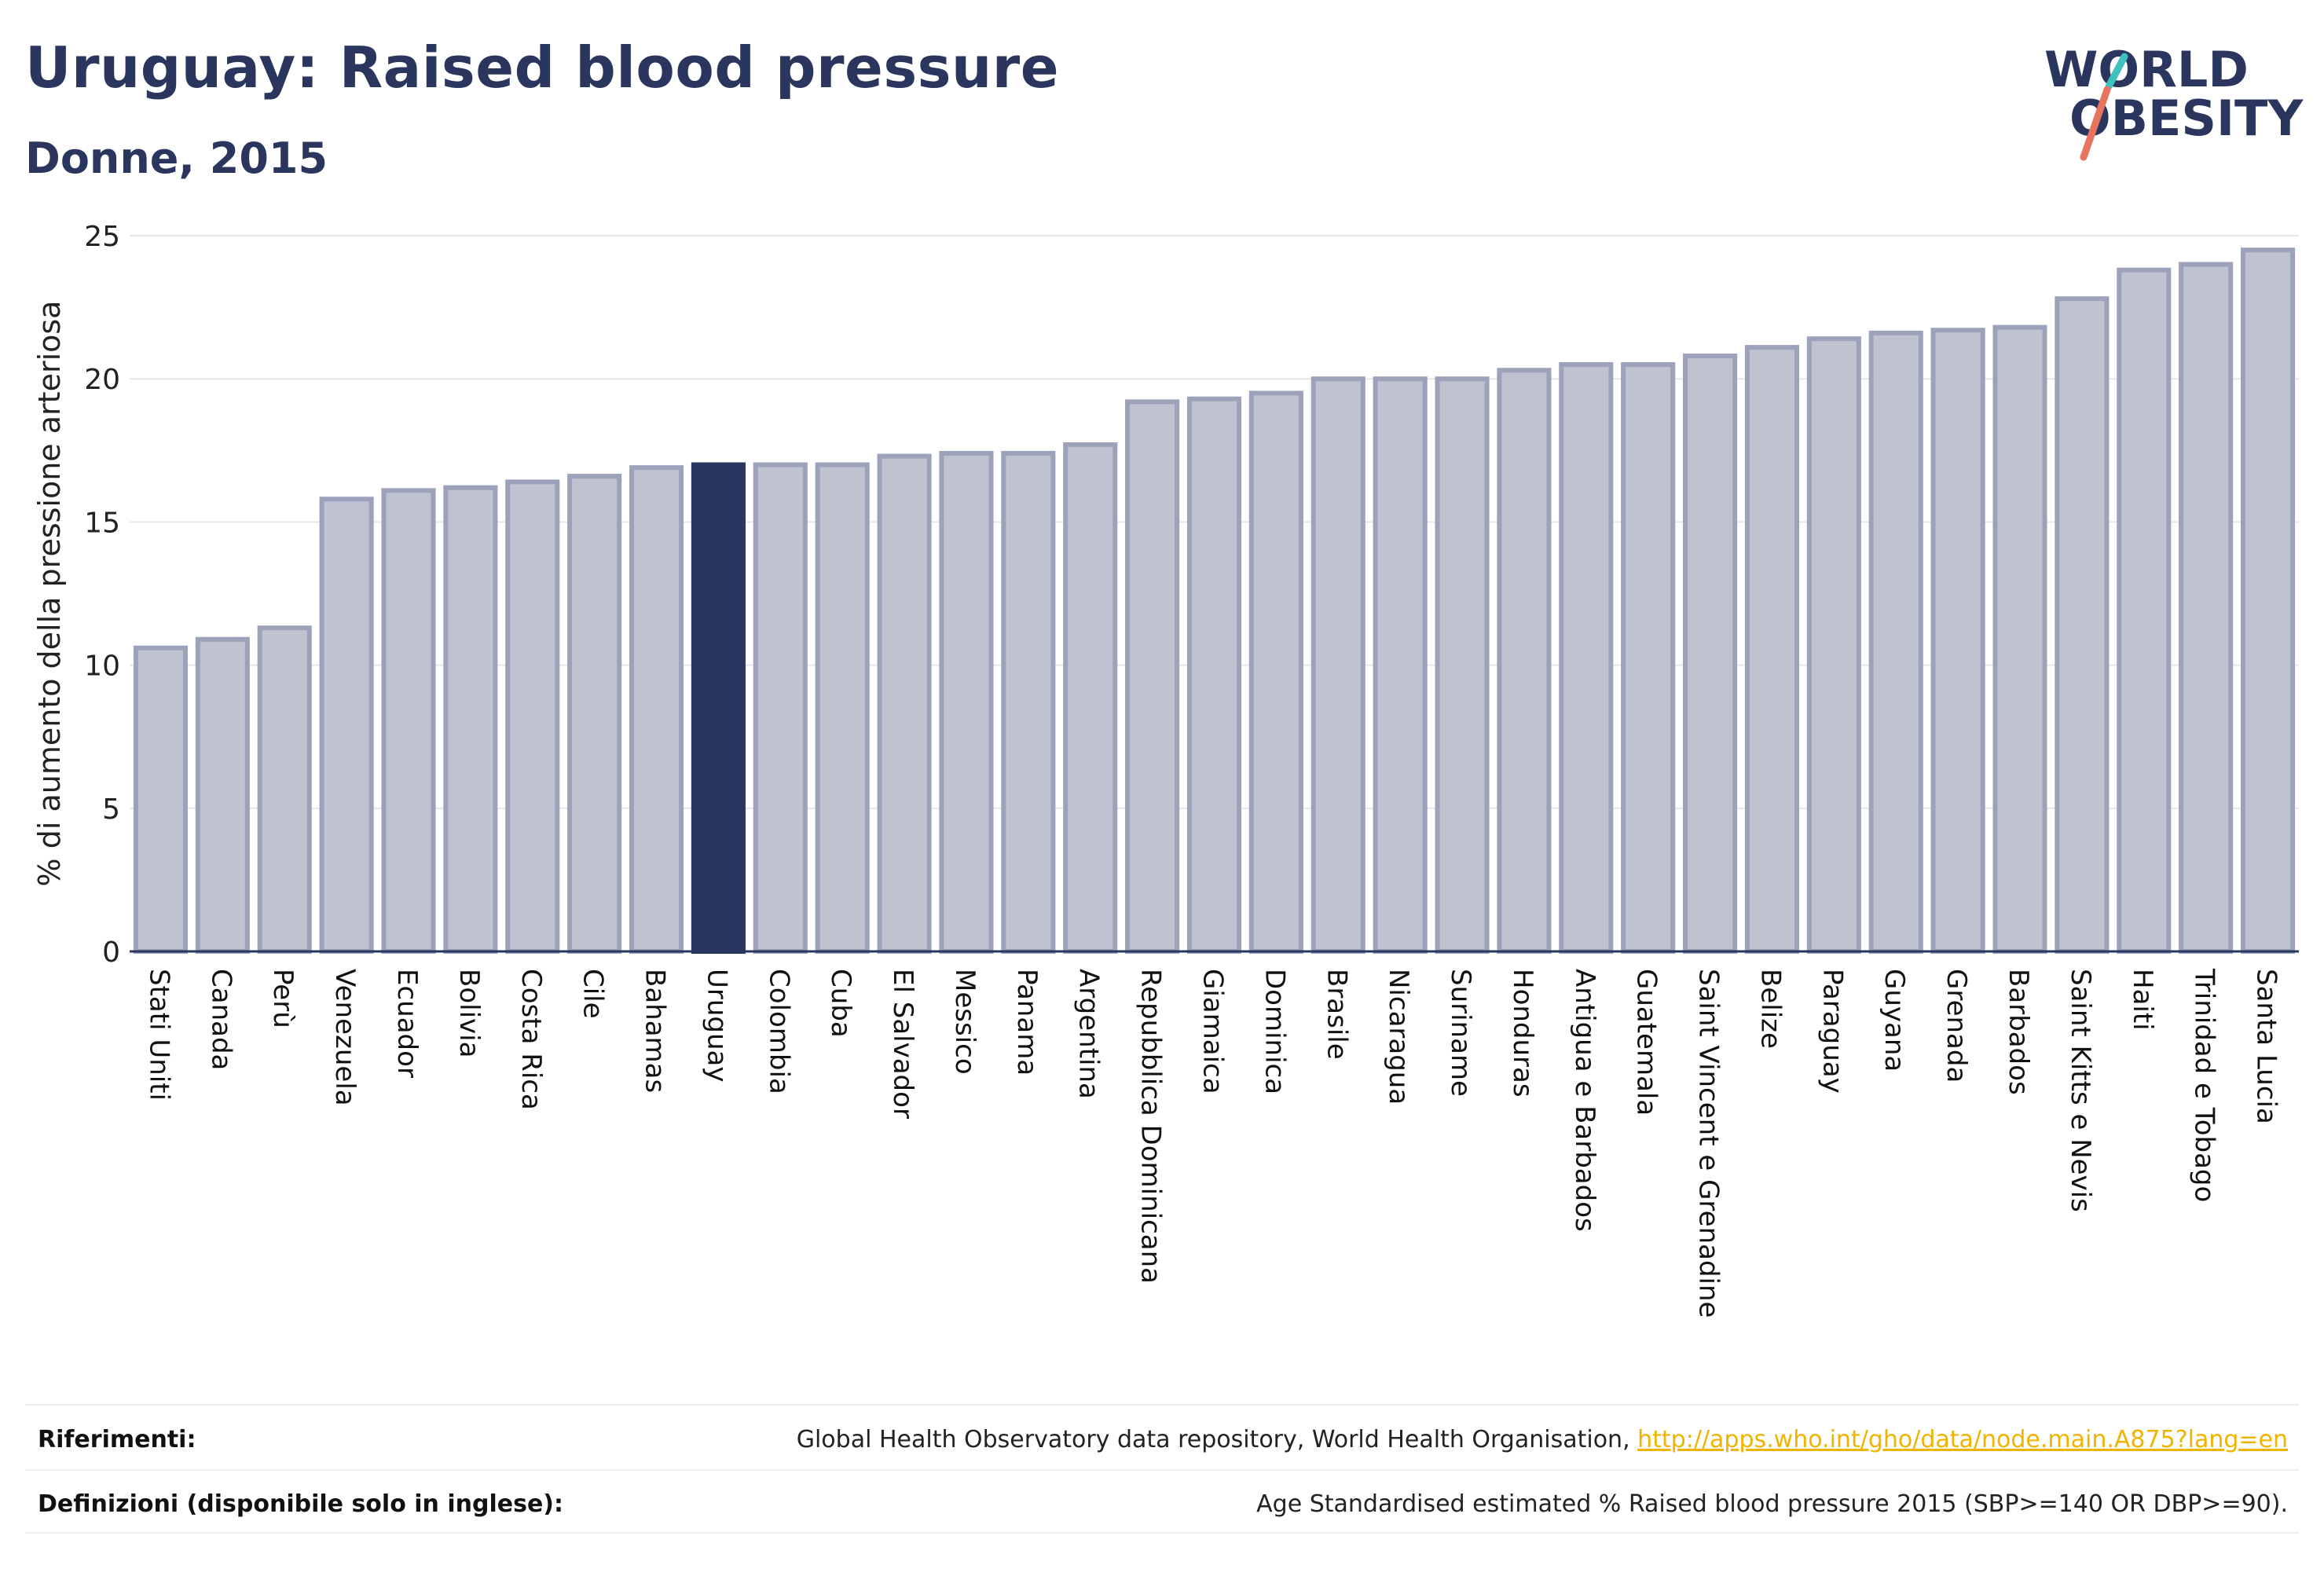 The height and width of the screenshot is (1576, 2324). Describe the element at coordinates (283, 998) in the screenshot. I see `x-tick-label: Perù` at that location.